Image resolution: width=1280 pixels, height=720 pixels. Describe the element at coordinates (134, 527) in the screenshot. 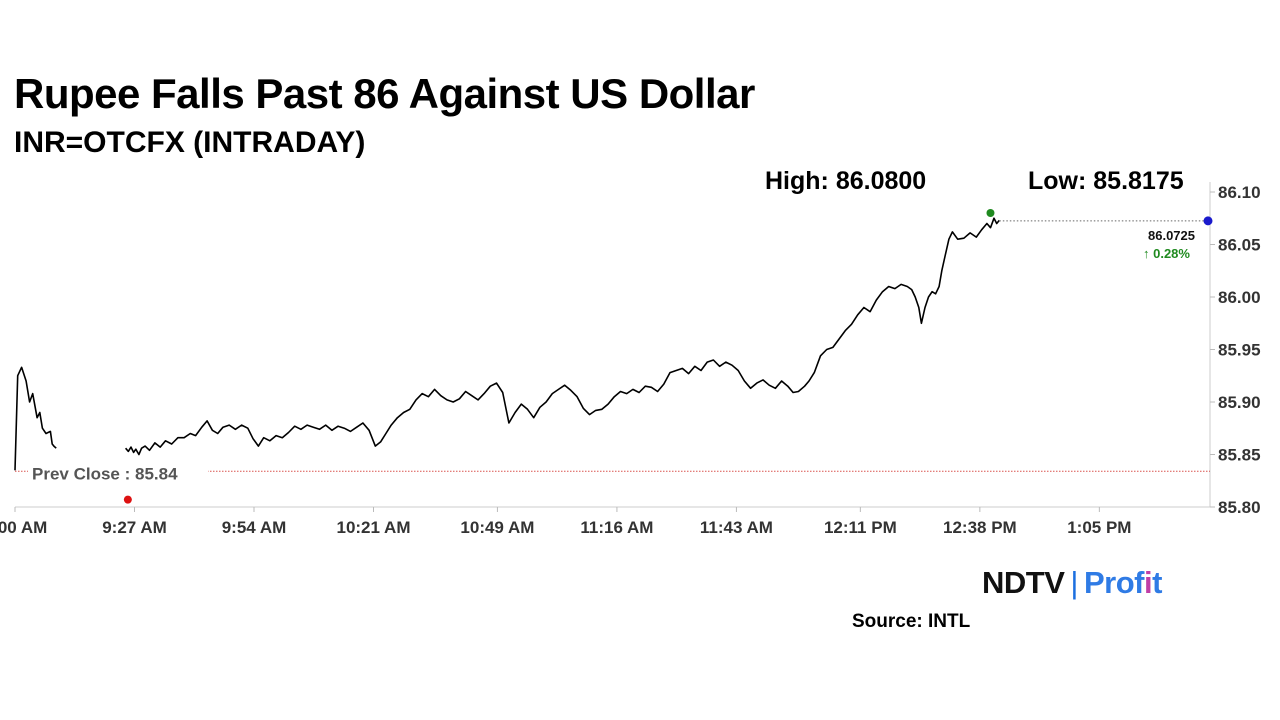

I see `x-tick-label: 9:27 AM` at that location.